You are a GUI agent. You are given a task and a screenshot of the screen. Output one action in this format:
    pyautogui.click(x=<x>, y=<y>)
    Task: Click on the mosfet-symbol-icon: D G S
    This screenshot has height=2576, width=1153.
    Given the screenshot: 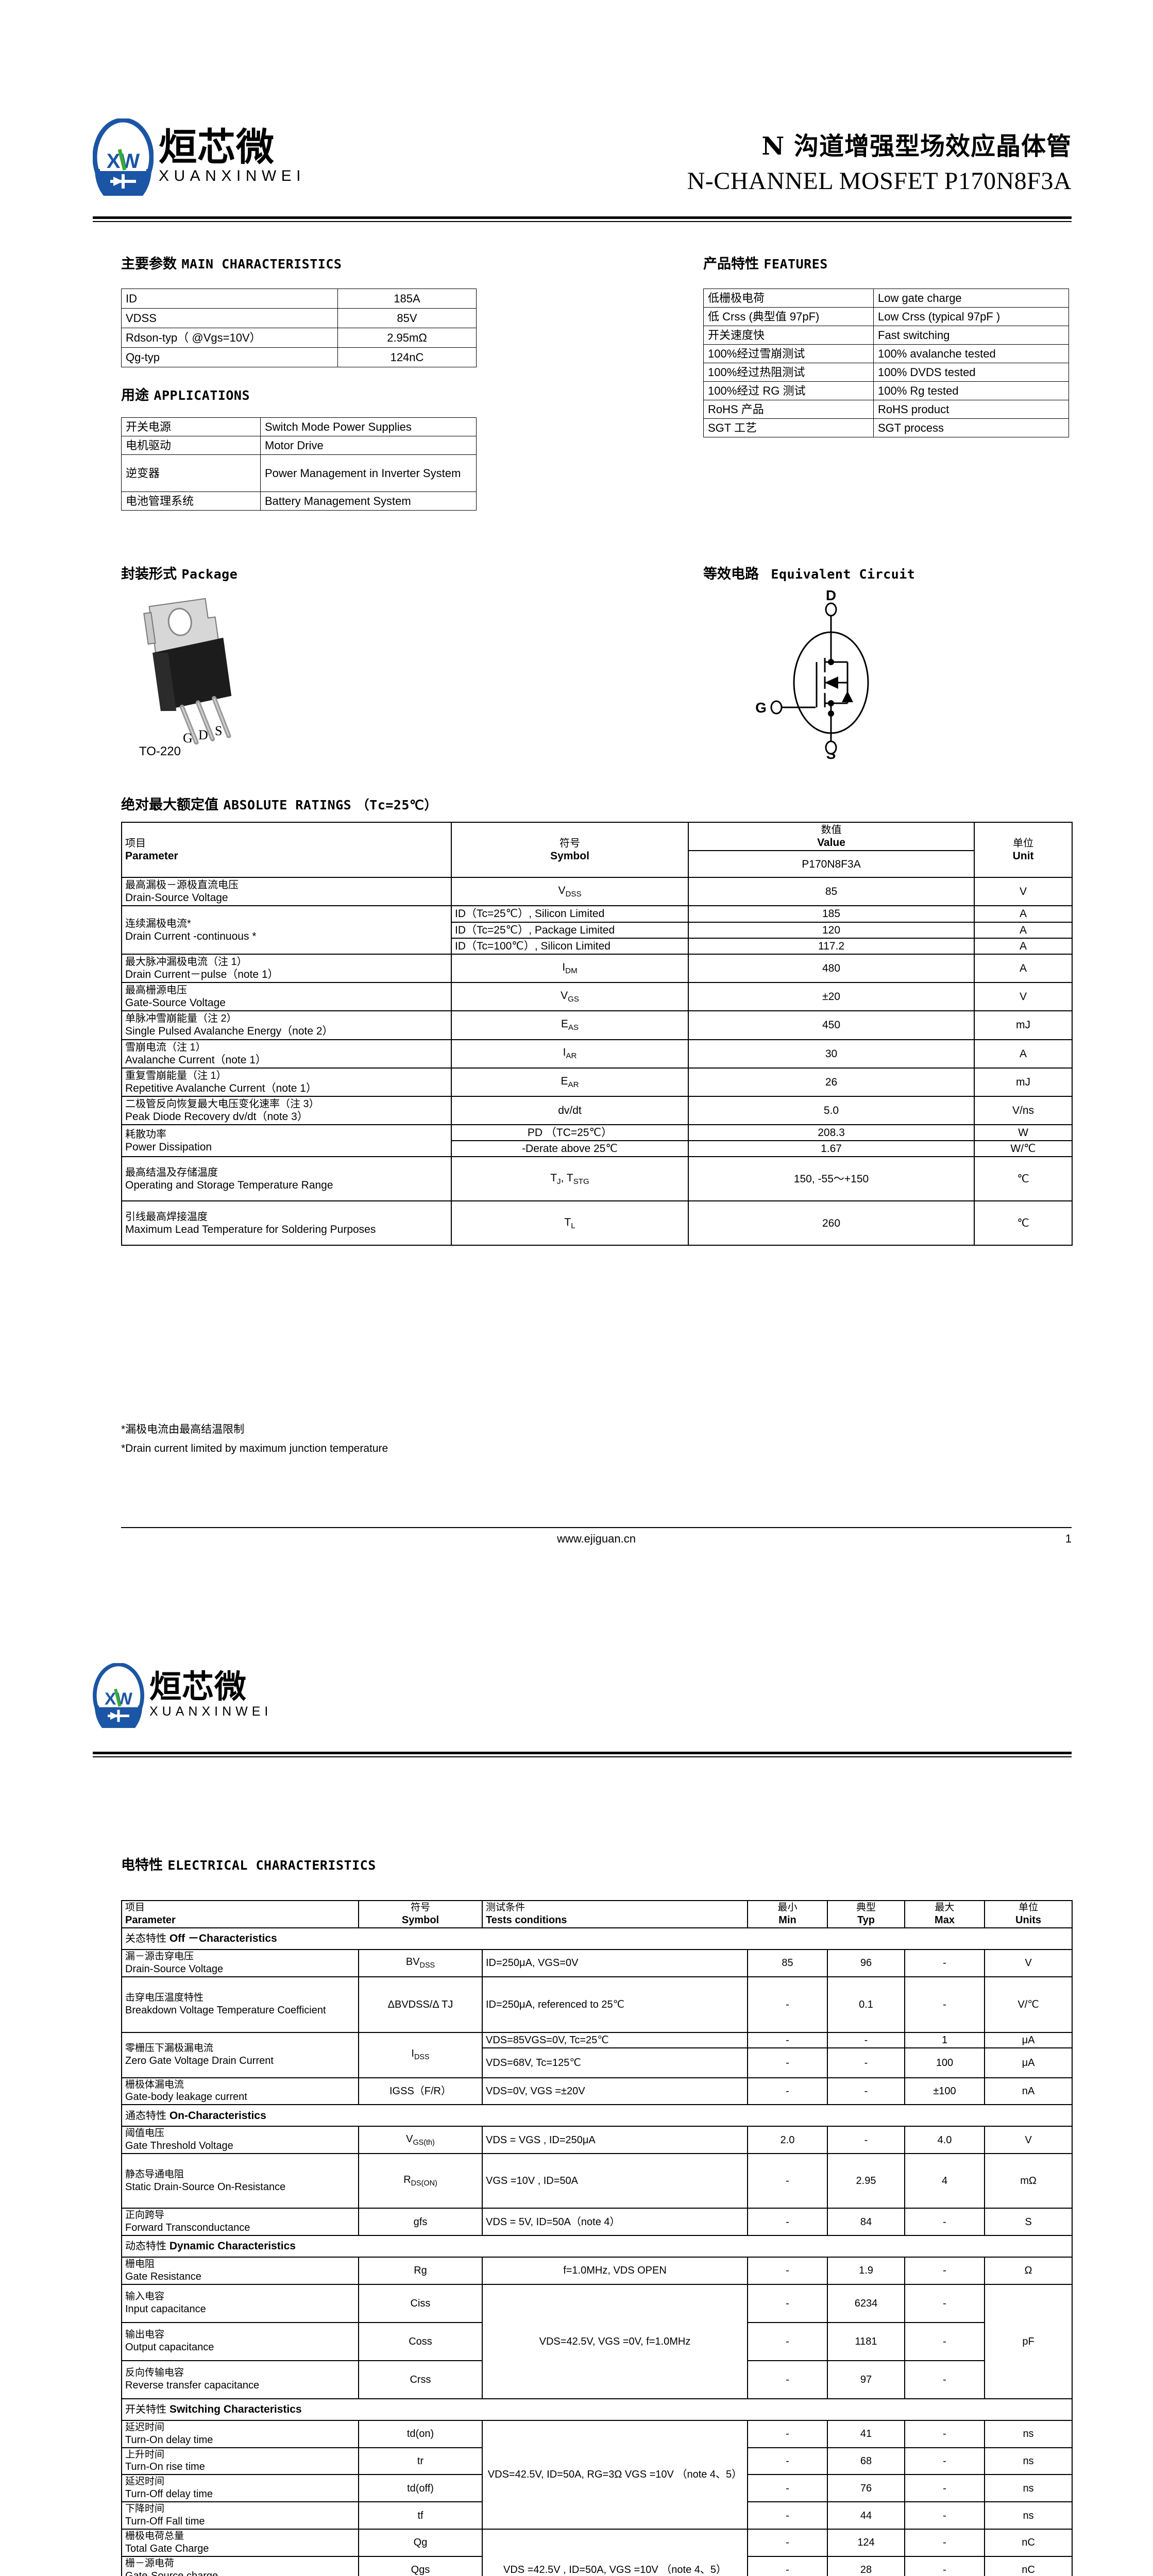 What is the action you would take?
    pyautogui.click(x=812, y=674)
    